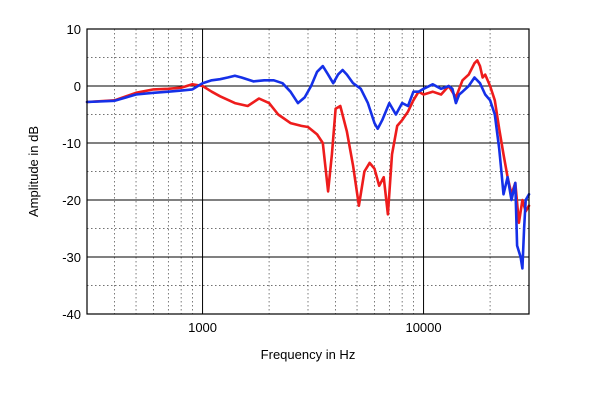 The height and width of the screenshot is (407, 600). What do you see at coordinates (71, 200) in the screenshot?
I see `y-tick-label: -20` at bounding box center [71, 200].